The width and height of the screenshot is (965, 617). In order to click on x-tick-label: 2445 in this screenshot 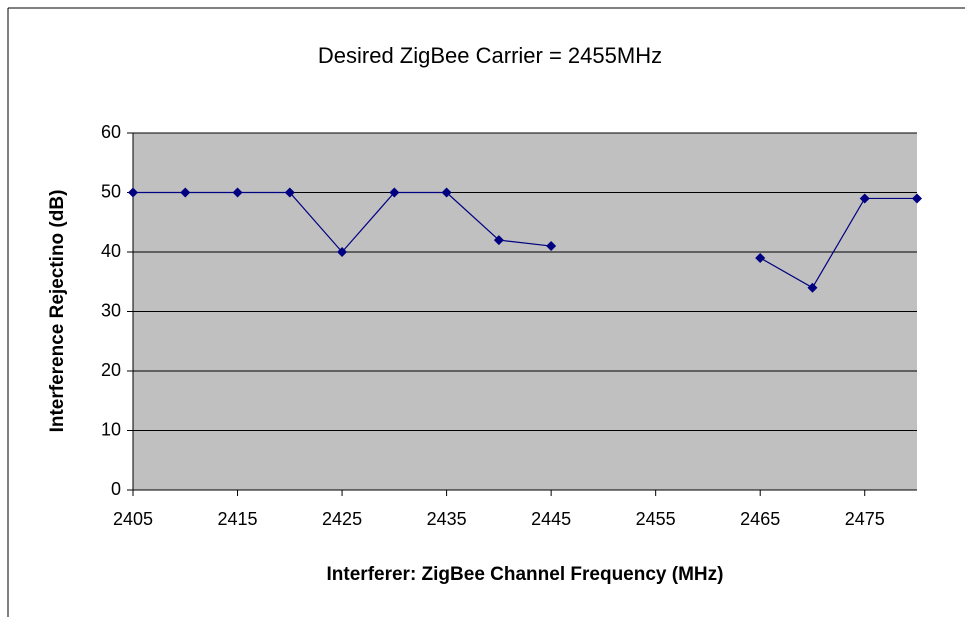, I will do `click(551, 519)`.